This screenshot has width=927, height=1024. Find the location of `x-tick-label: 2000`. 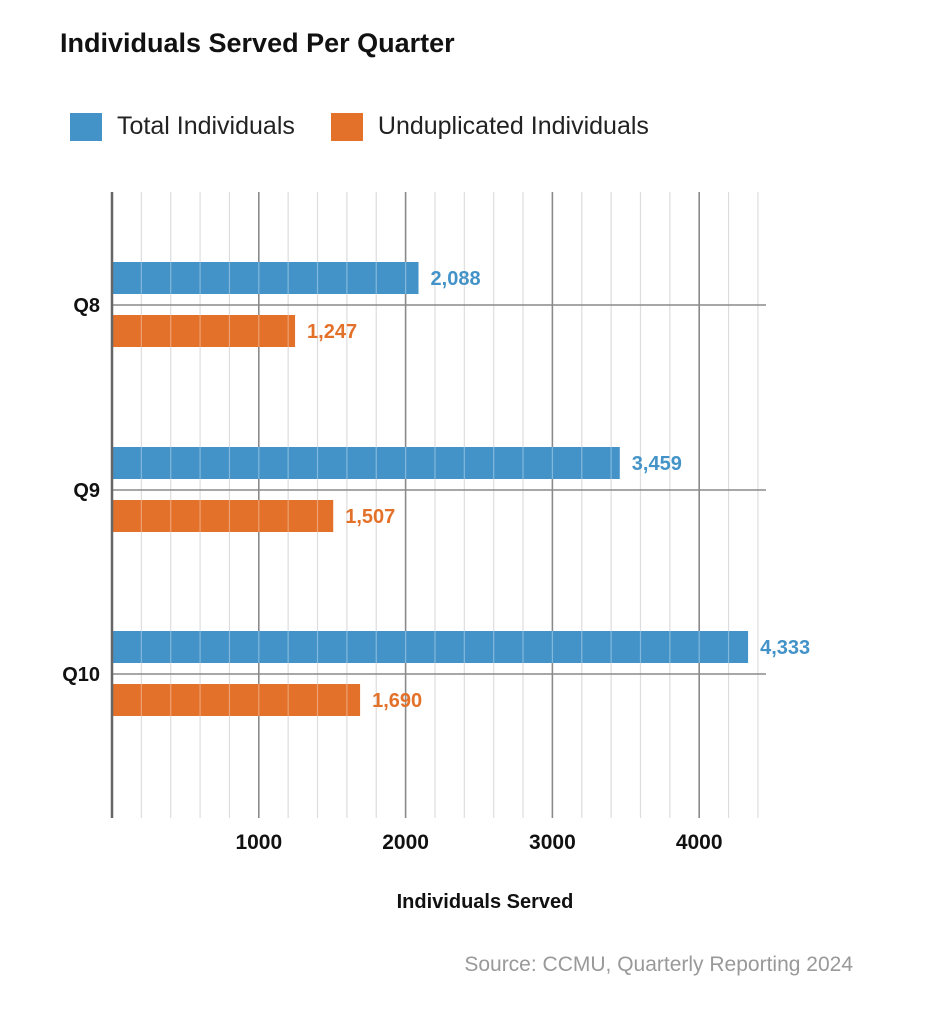

x-tick-label: 2000 is located at coordinates (405, 842).